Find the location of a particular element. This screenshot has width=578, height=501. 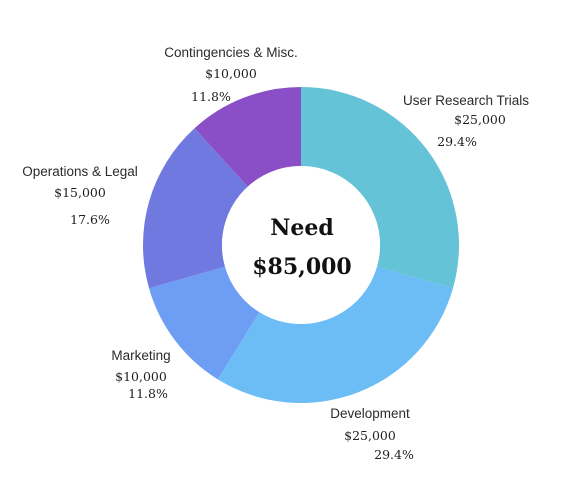

donut-hole is located at coordinates (301, 245).